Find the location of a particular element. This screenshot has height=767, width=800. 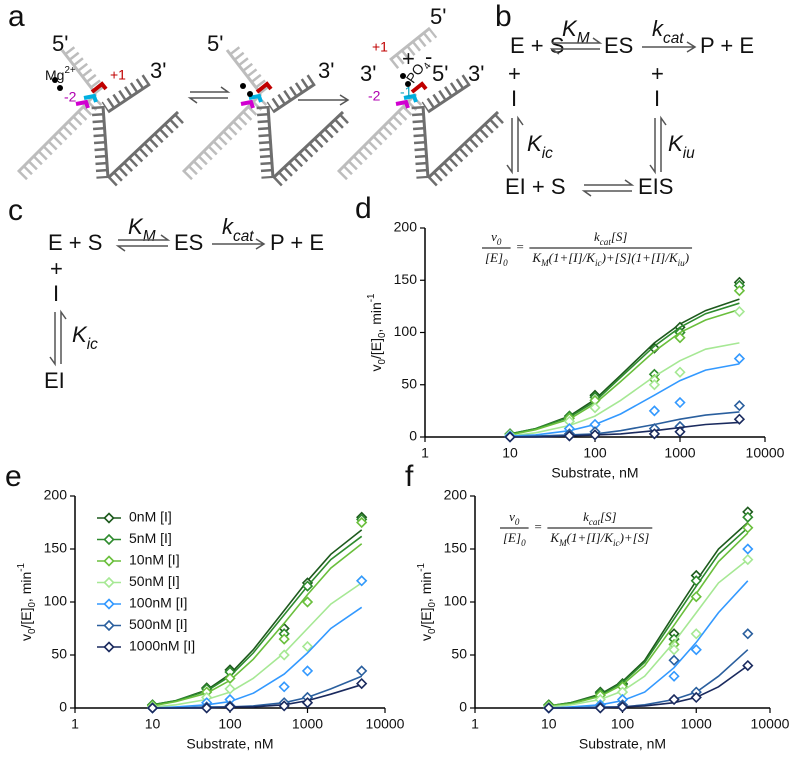

legend-label: 5nM [I] is located at coordinates (150, 538).